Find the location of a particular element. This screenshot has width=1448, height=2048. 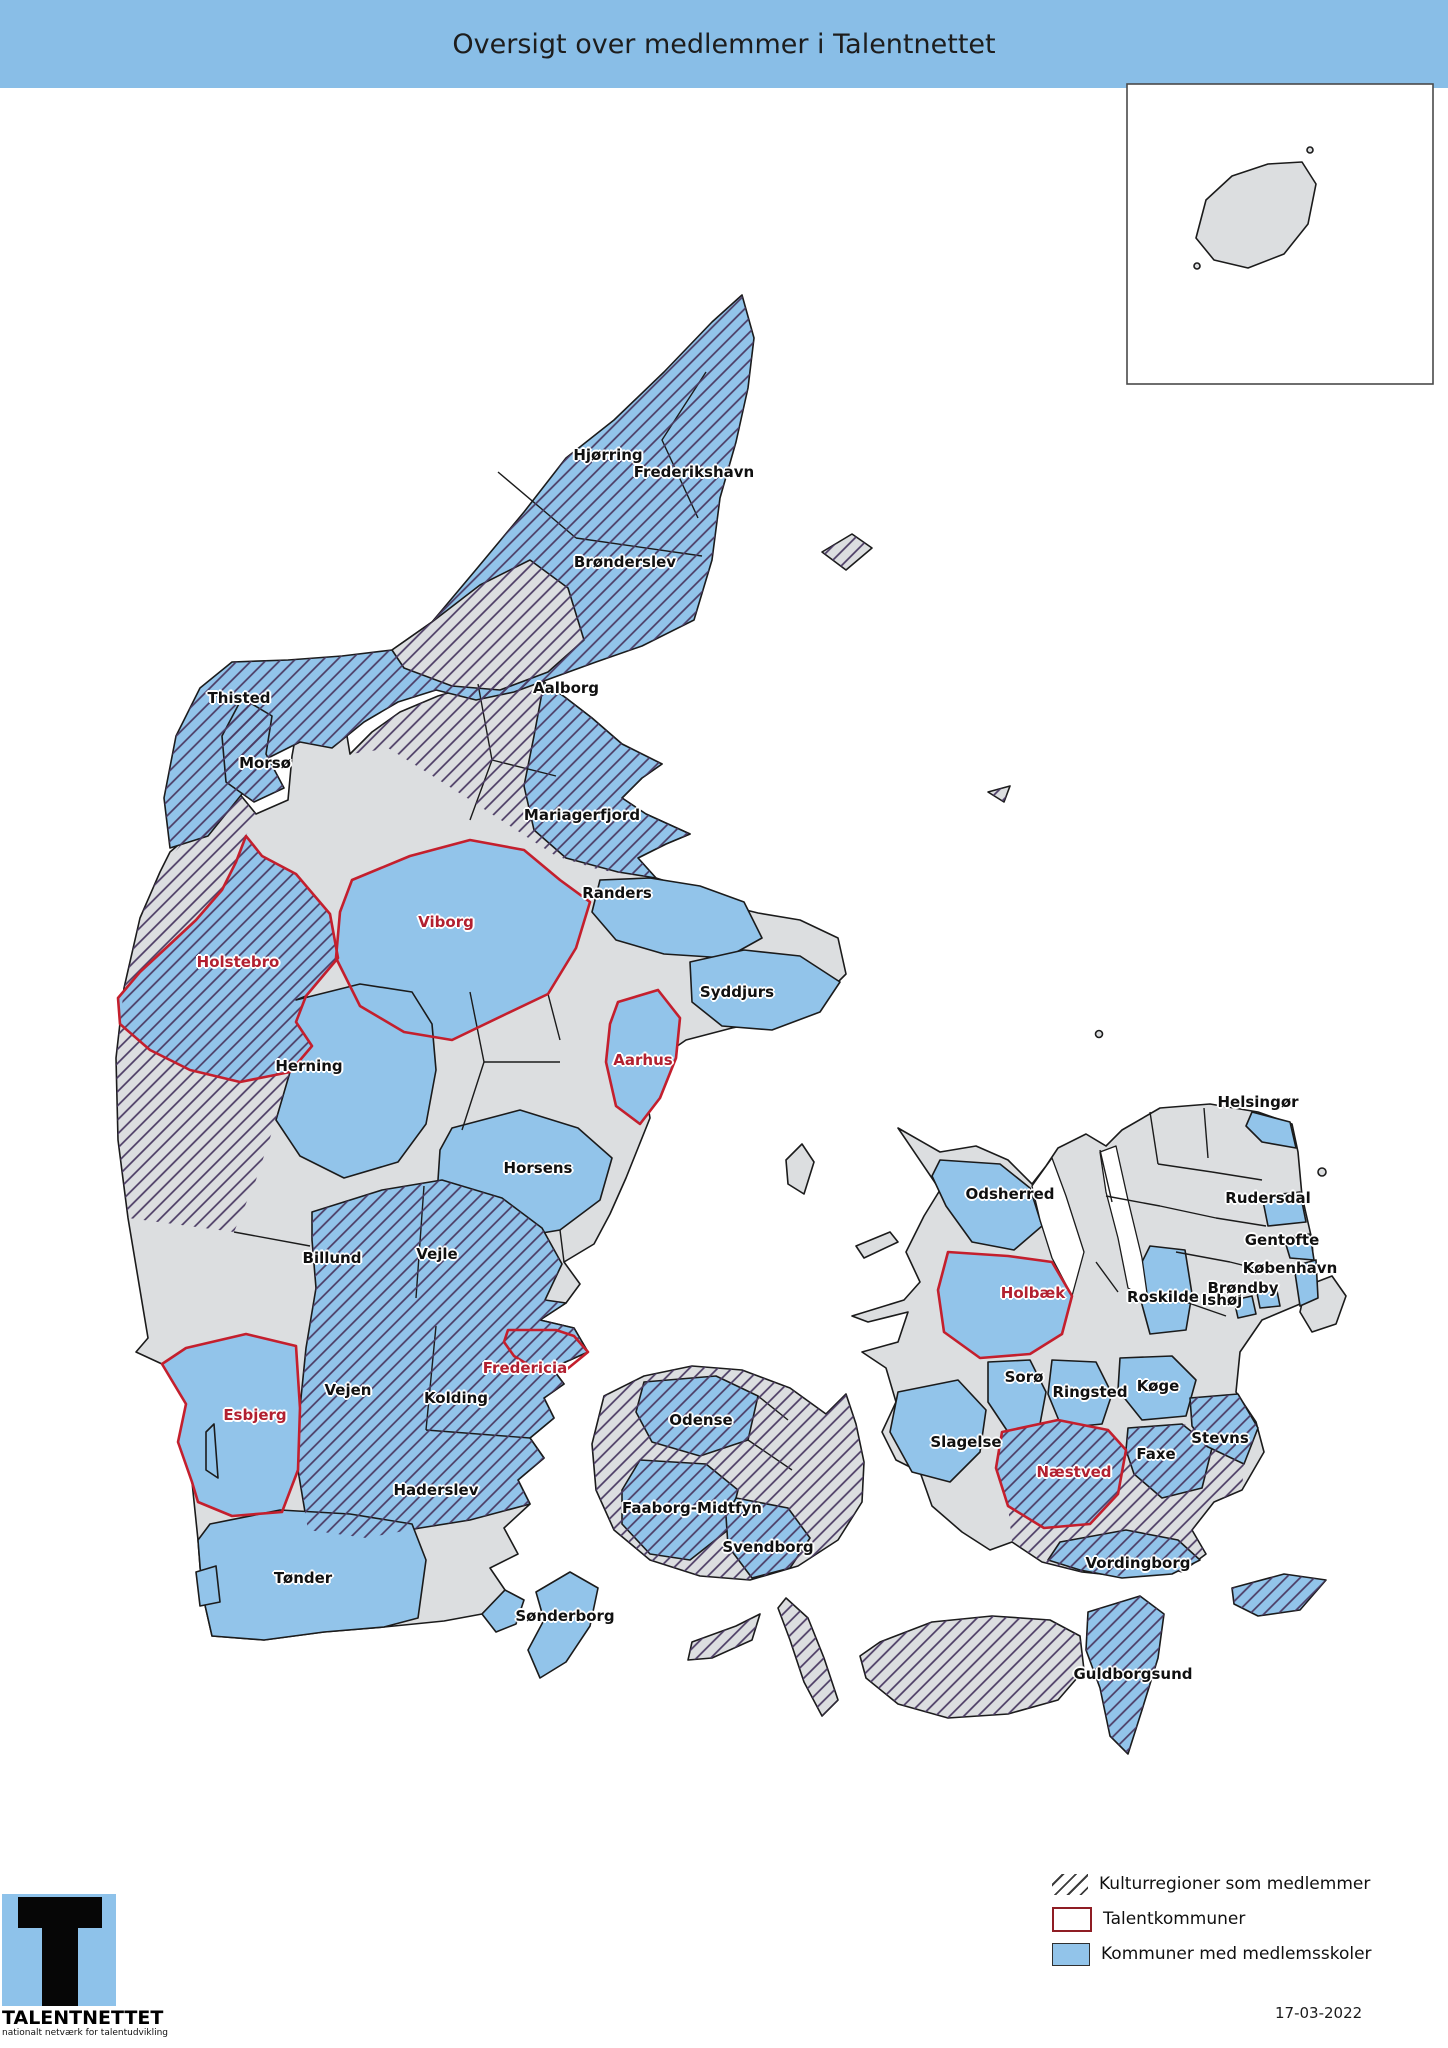

region-randers is located at coordinates (677, 918).